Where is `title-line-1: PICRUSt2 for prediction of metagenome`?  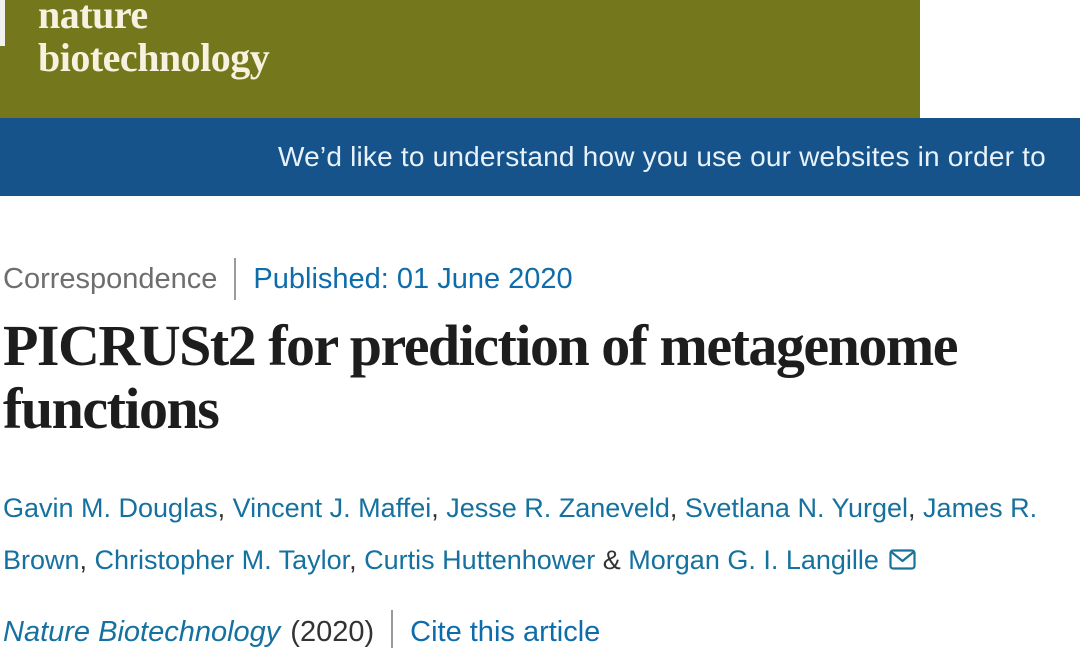 title-line-1: PICRUSt2 for prediction of metagenome is located at coordinates (480, 345).